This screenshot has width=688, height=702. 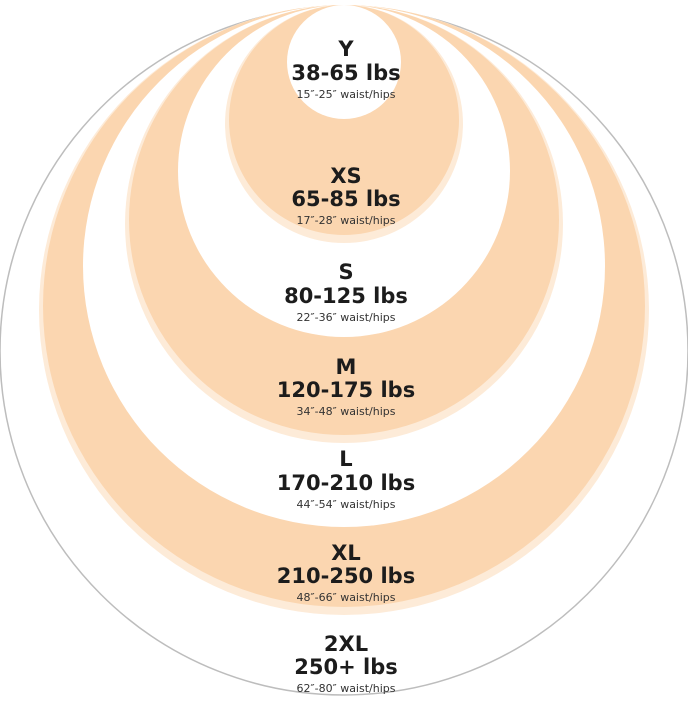 I want to click on size-2xl-group: 2XL 250+ lbs 62″-80″ waist/hips, so click(x=345, y=663).